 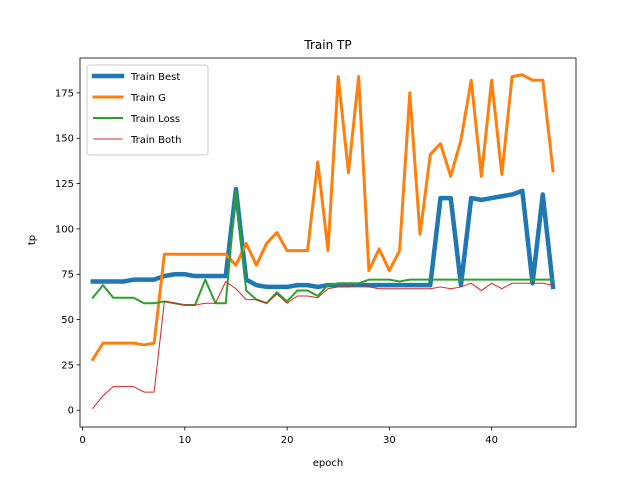 I want to click on y-tick-label: 100, so click(x=64, y=229).